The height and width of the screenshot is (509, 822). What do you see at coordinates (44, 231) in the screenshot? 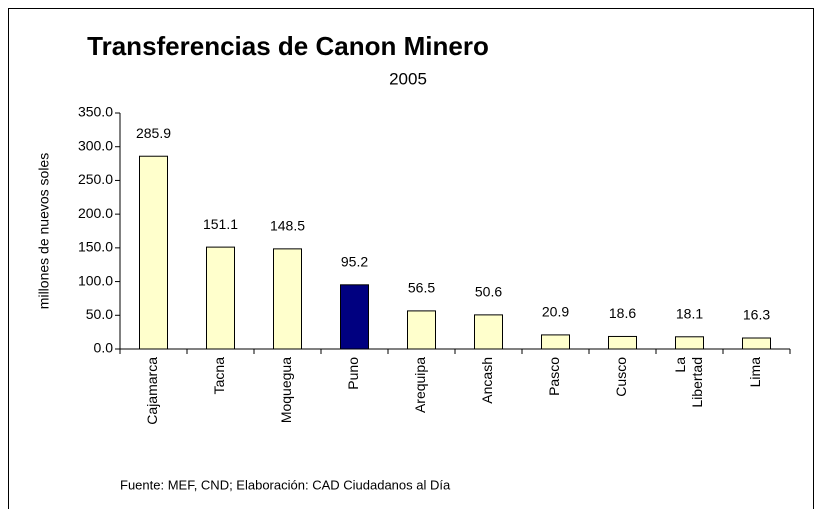
I see `y-axis-label: millones de nuevos soles` at bounding box center [44, 231].